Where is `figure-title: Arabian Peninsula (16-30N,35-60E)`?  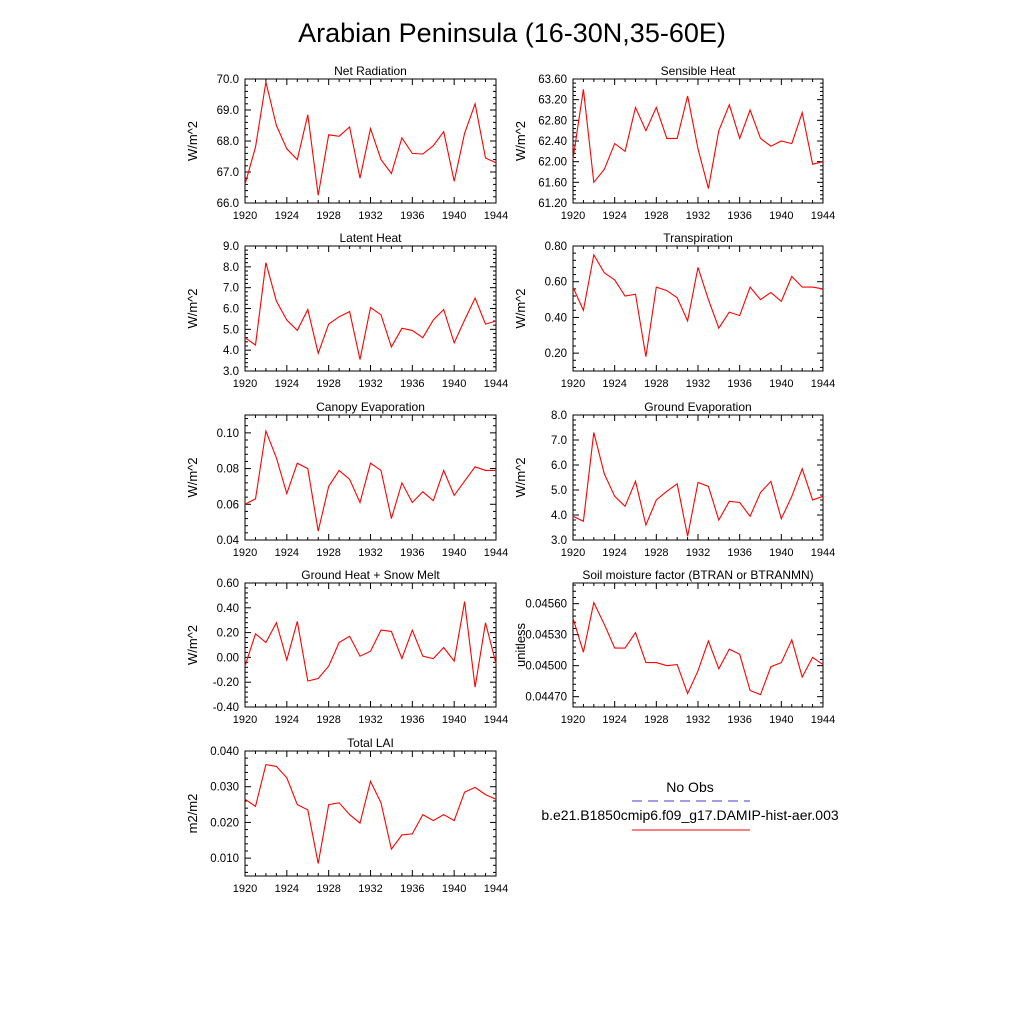 figure-title: Arabian Peninsula (16-30N,35-60E) is located at coordinates (512, 33).